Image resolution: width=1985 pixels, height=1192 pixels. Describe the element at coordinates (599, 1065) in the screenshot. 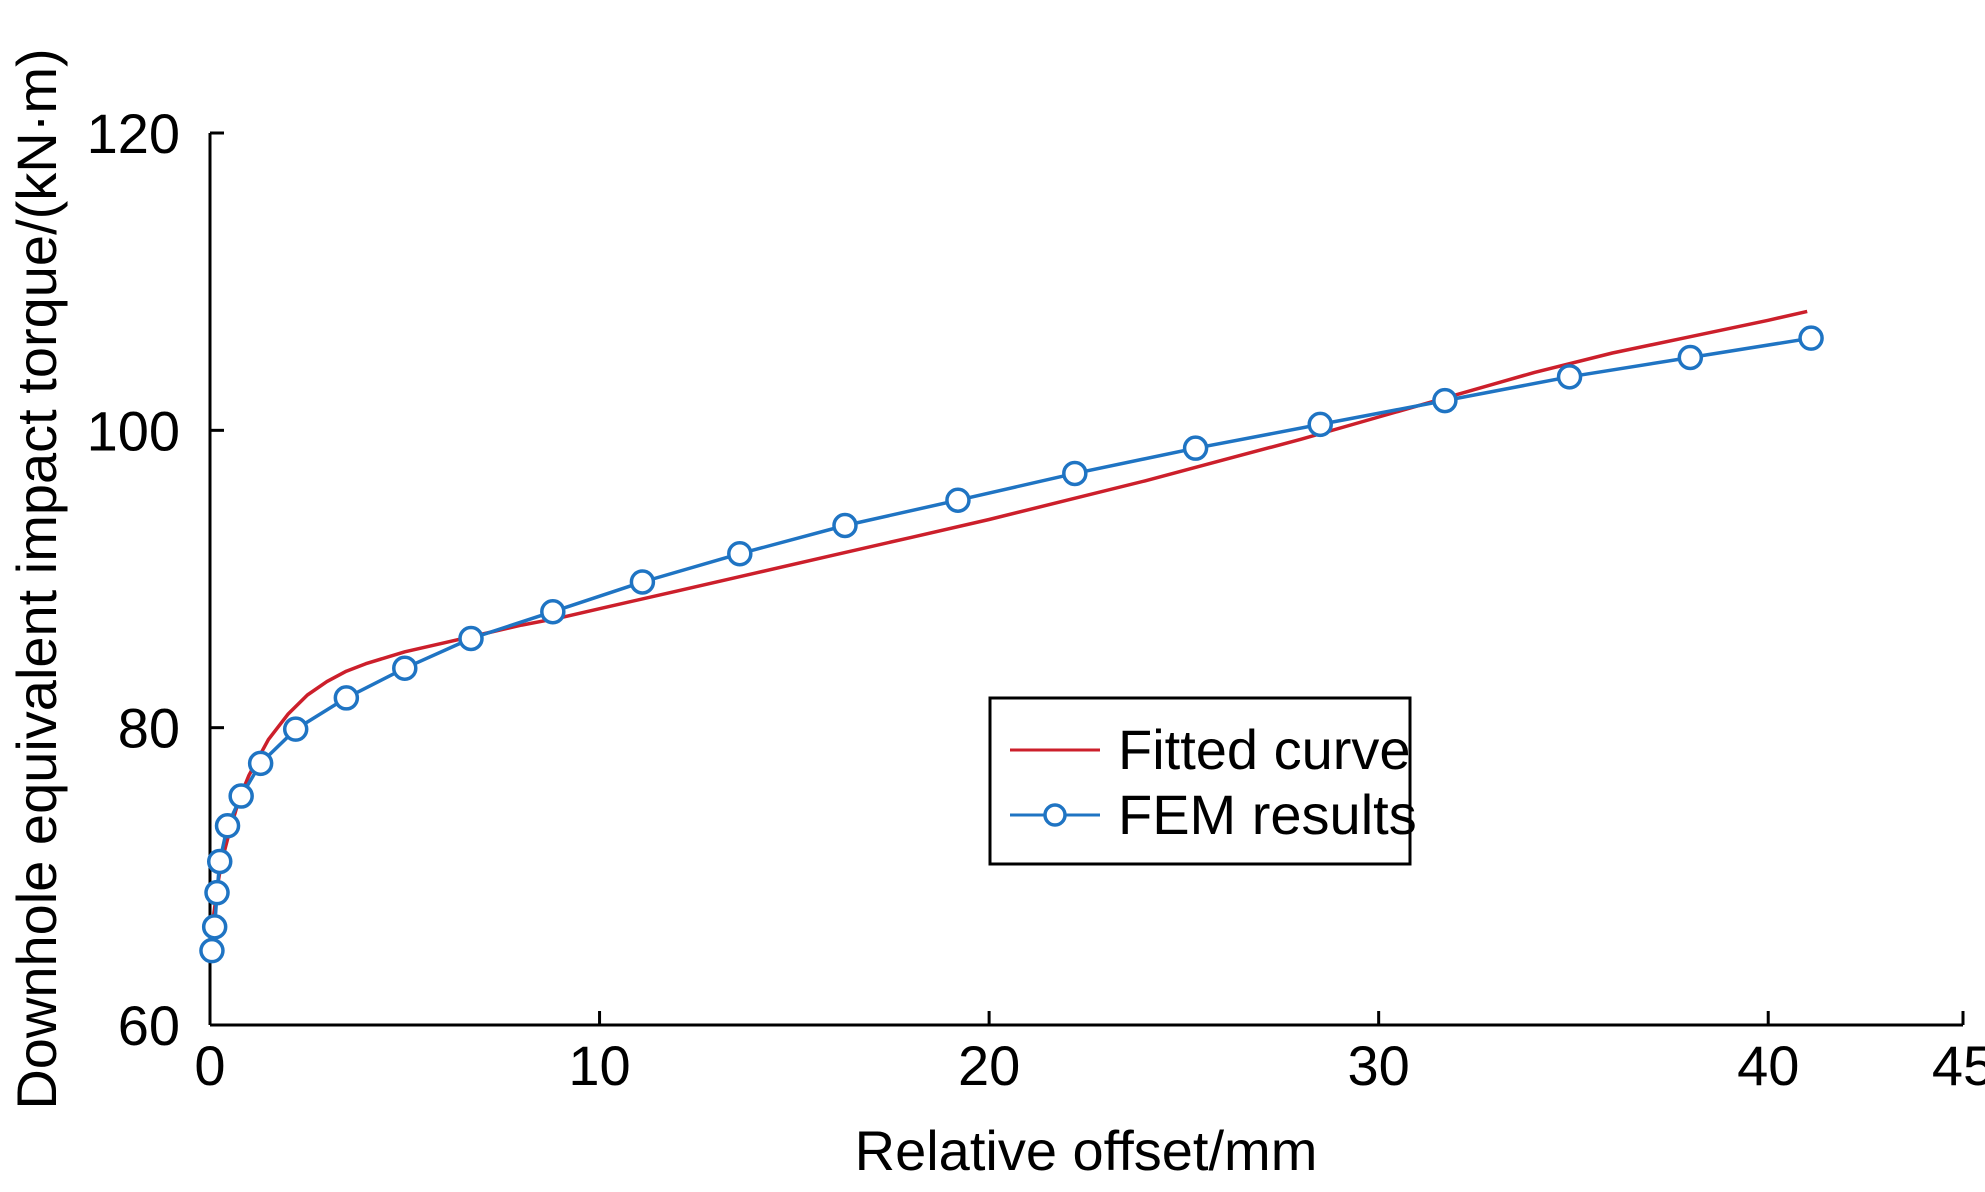

I see `x-tick-label: 10` at that location.